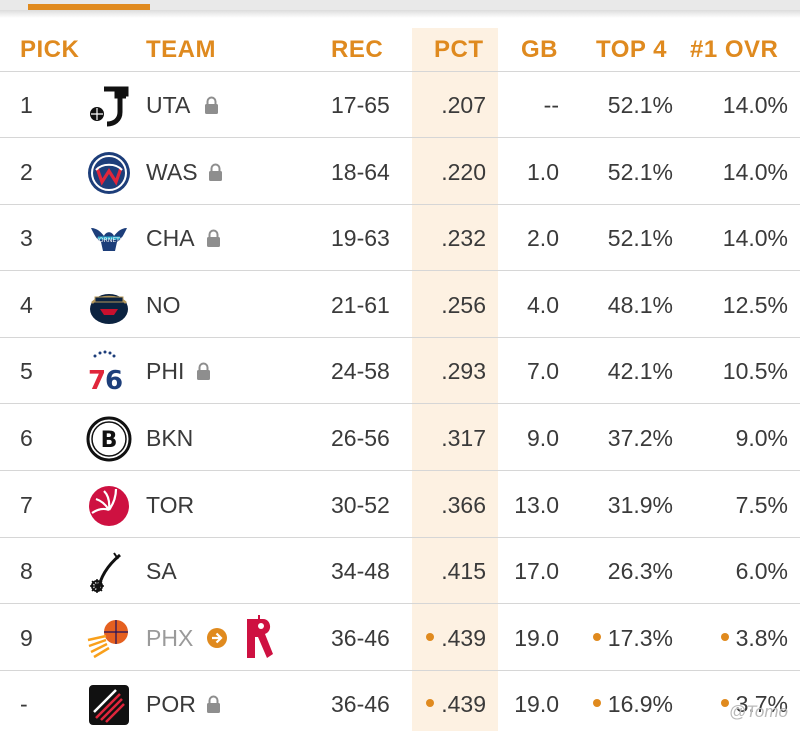 Image resolution: width=800 pixels, height=731 pixels. I want to click on games-behind: 17.0, so click(536, 571).